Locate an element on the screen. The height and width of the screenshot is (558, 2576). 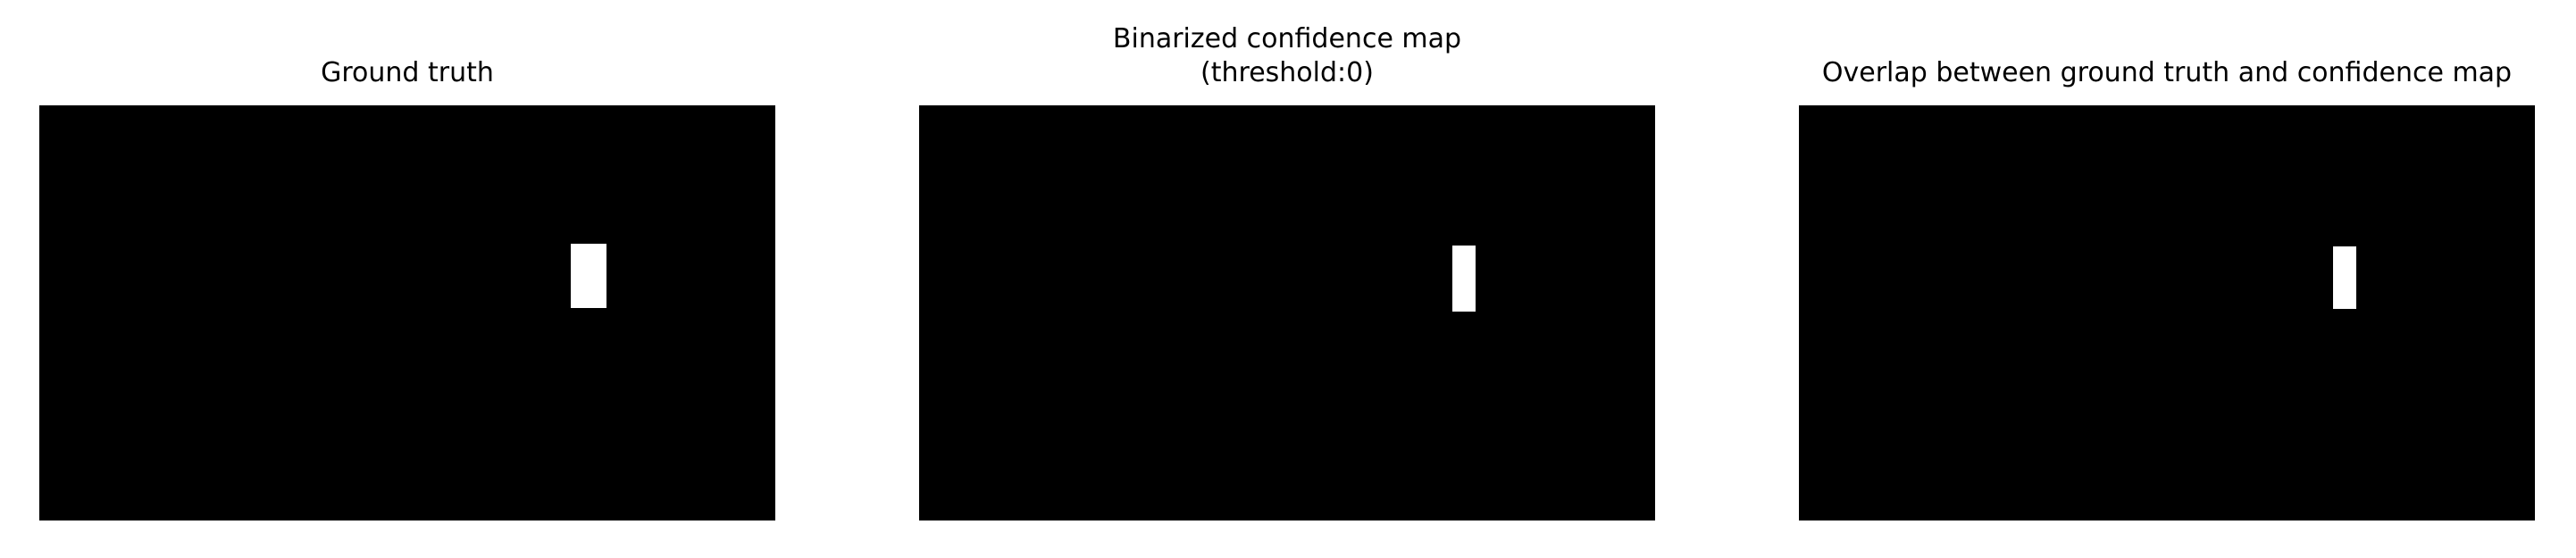
confidence-map-region is located at coordinates (1464, 279).